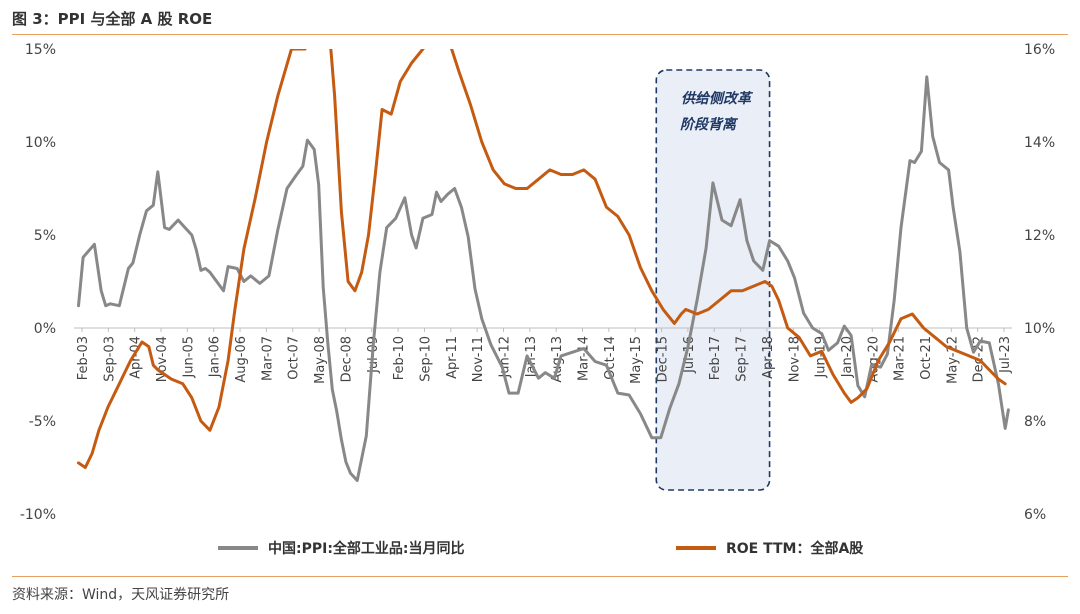 This screenshot has width=1080, height=614. I want to click on legend-item-ppi: 中国:PPI:全部工业品:当月同比, so click(341, 548).